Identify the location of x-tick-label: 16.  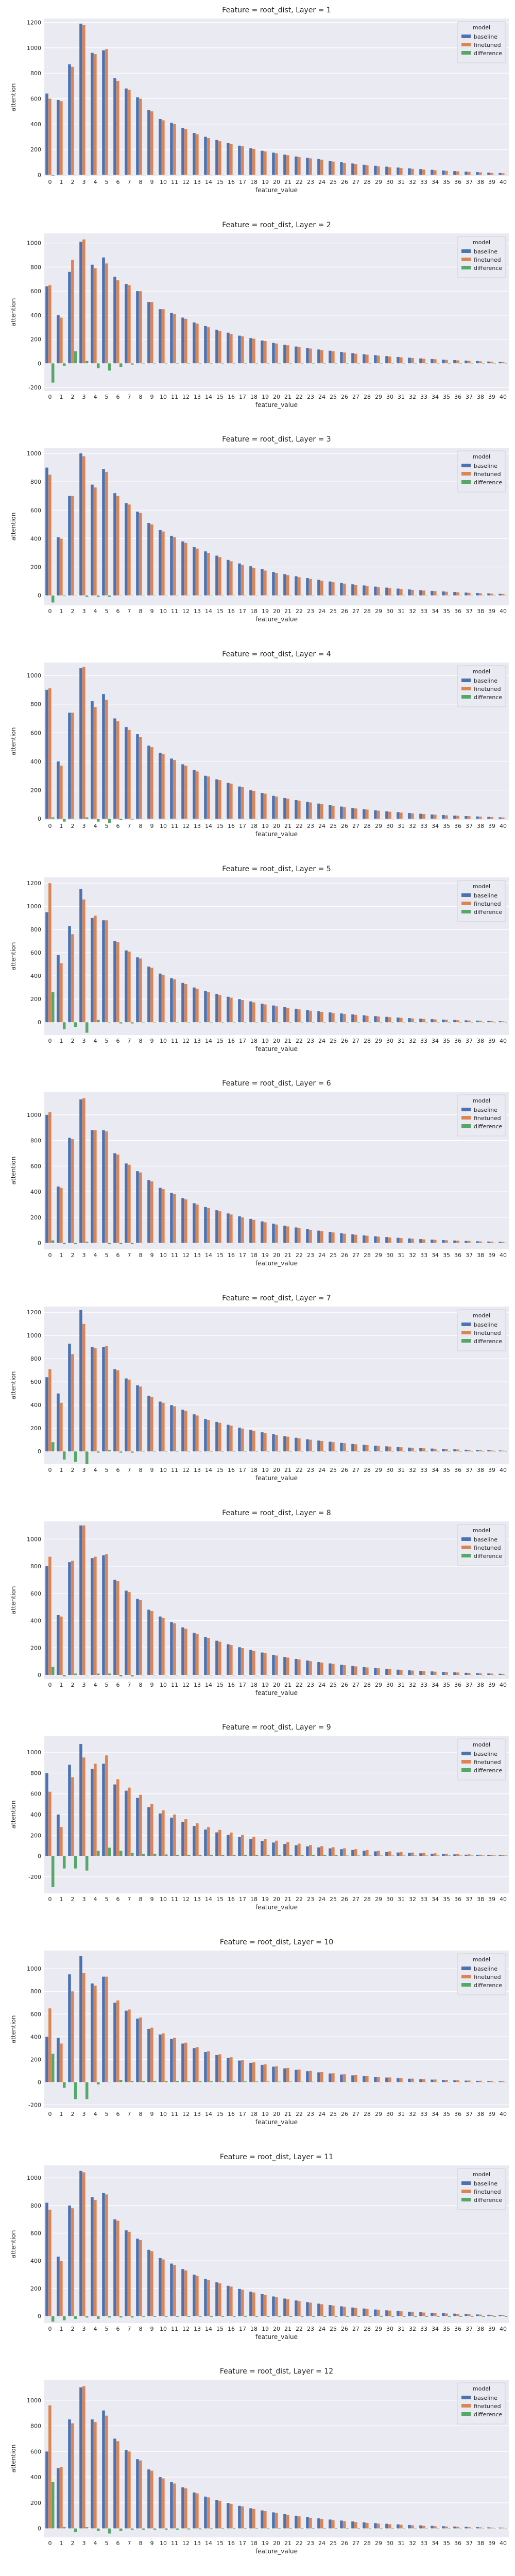
(231, 182).